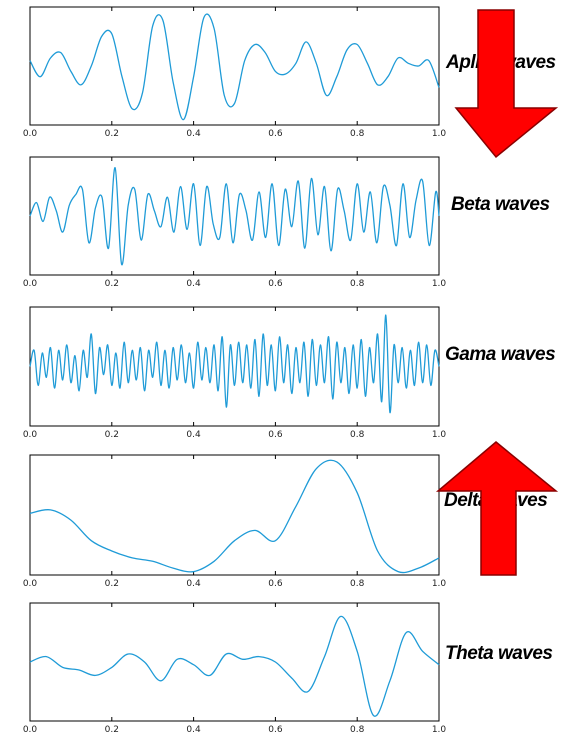 The image size is (562, 739). I want to click on gama-x-tick-label: 0.4, so click(193, 435).